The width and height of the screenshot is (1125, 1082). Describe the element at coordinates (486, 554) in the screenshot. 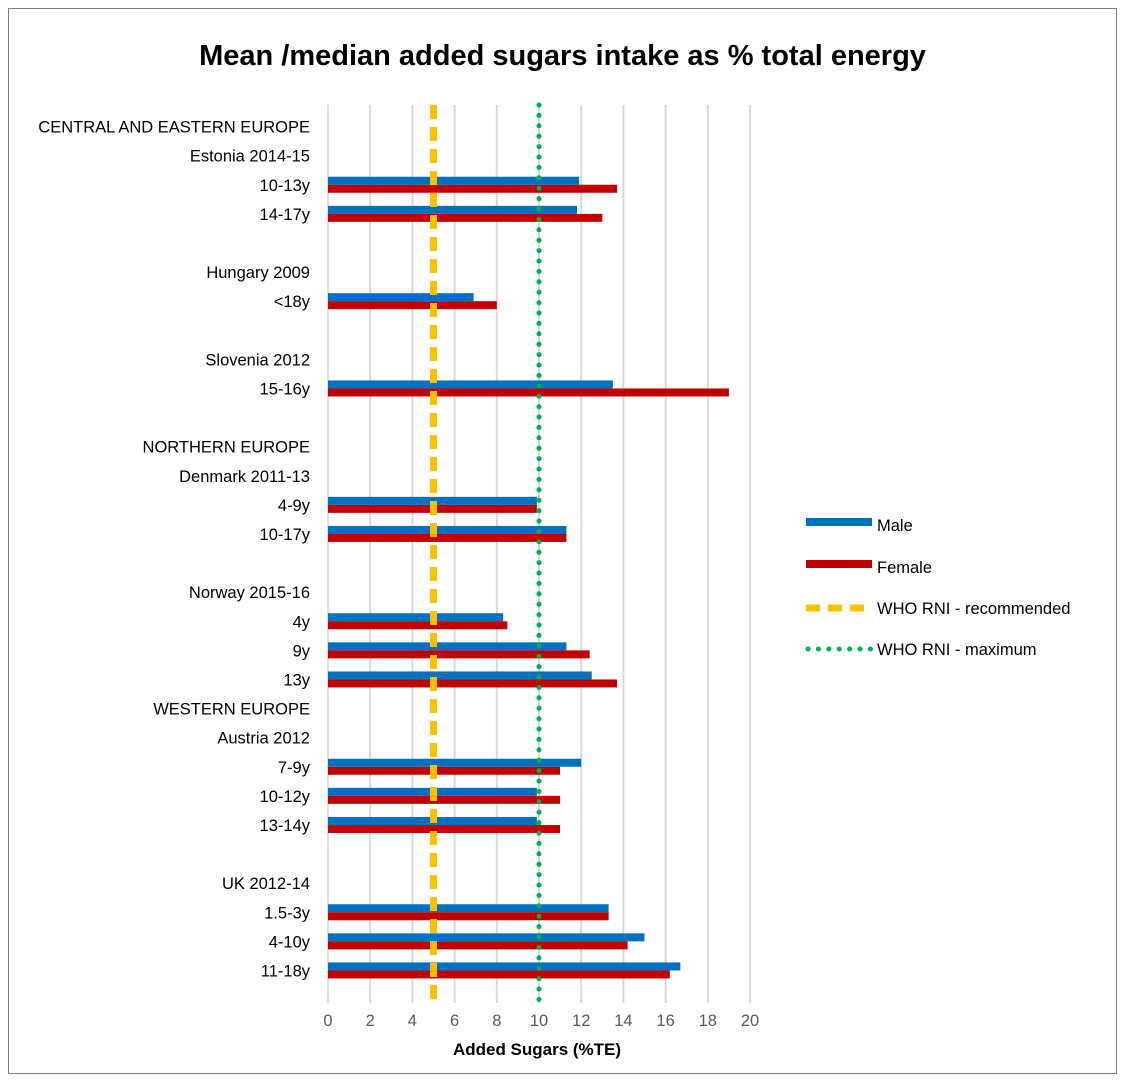

I see `reference-lines` at that location.